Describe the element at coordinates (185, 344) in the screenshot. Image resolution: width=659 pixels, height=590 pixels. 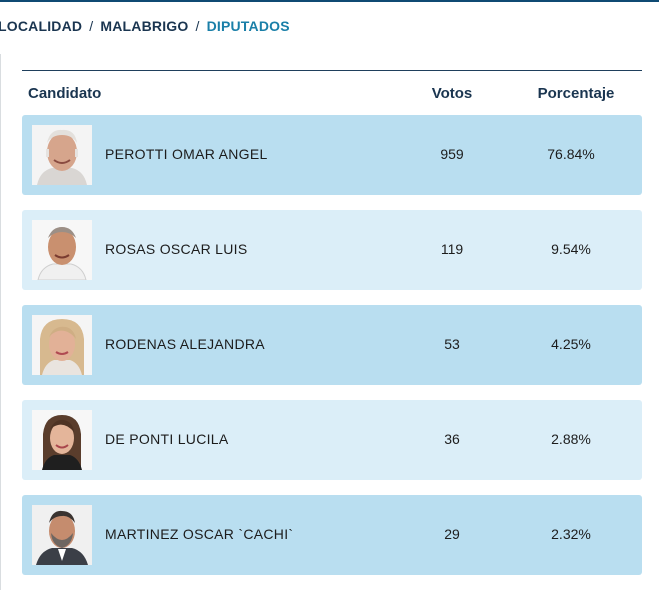
I see `candidate-name: RODENAS ALEJANDRA` at that location.